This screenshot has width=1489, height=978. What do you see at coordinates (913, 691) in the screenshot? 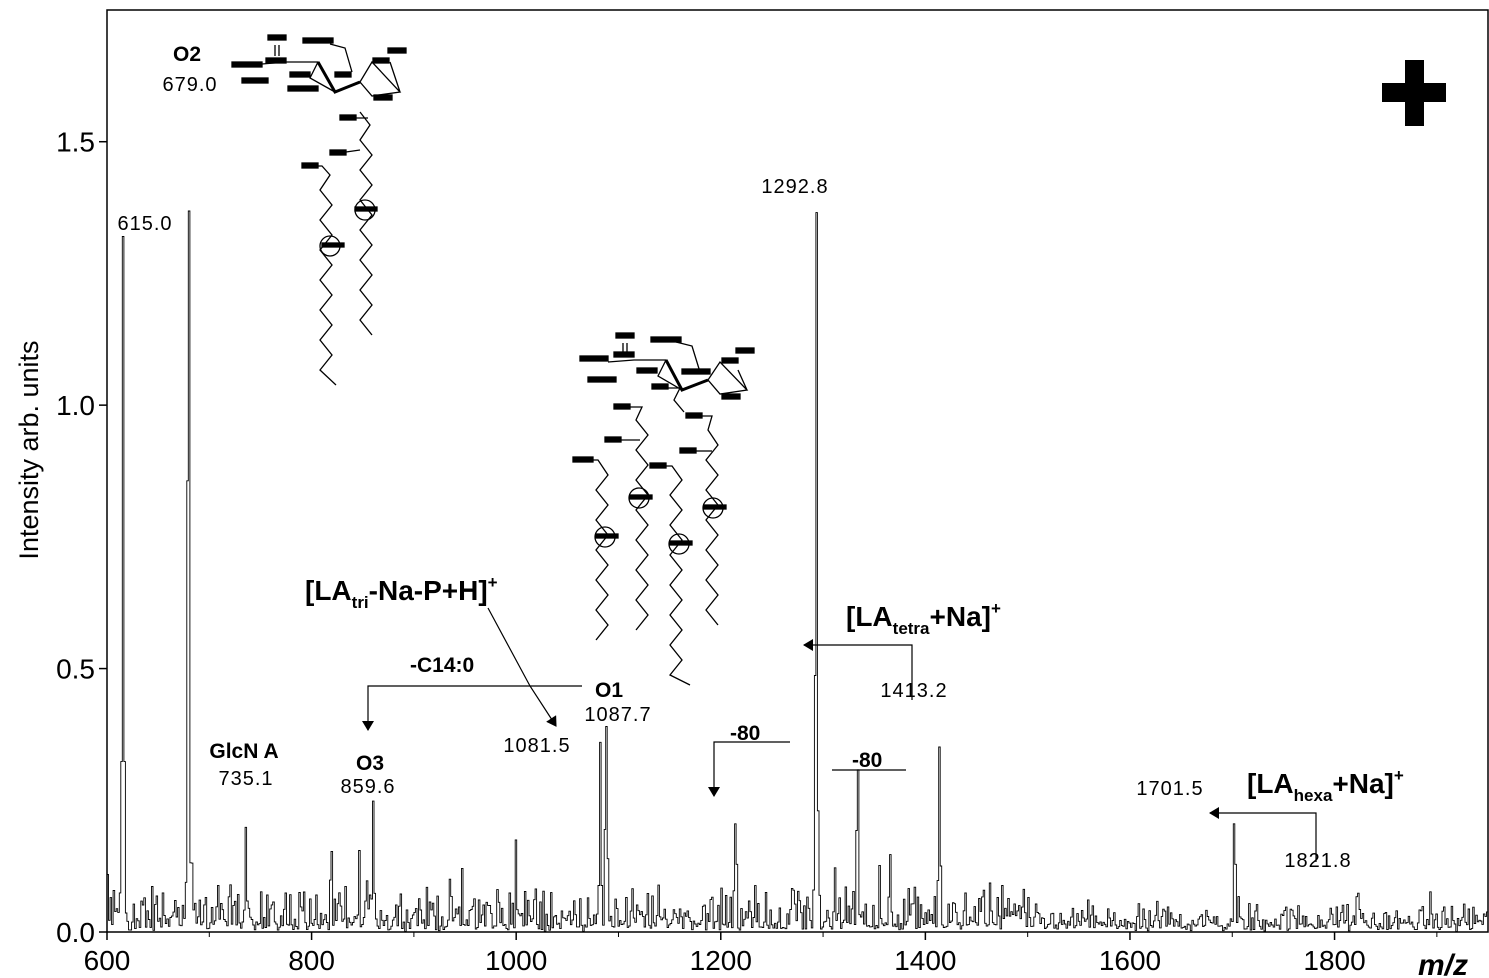
I see `peak-mz-label: 1413.2` at bounding box center [913, 691].